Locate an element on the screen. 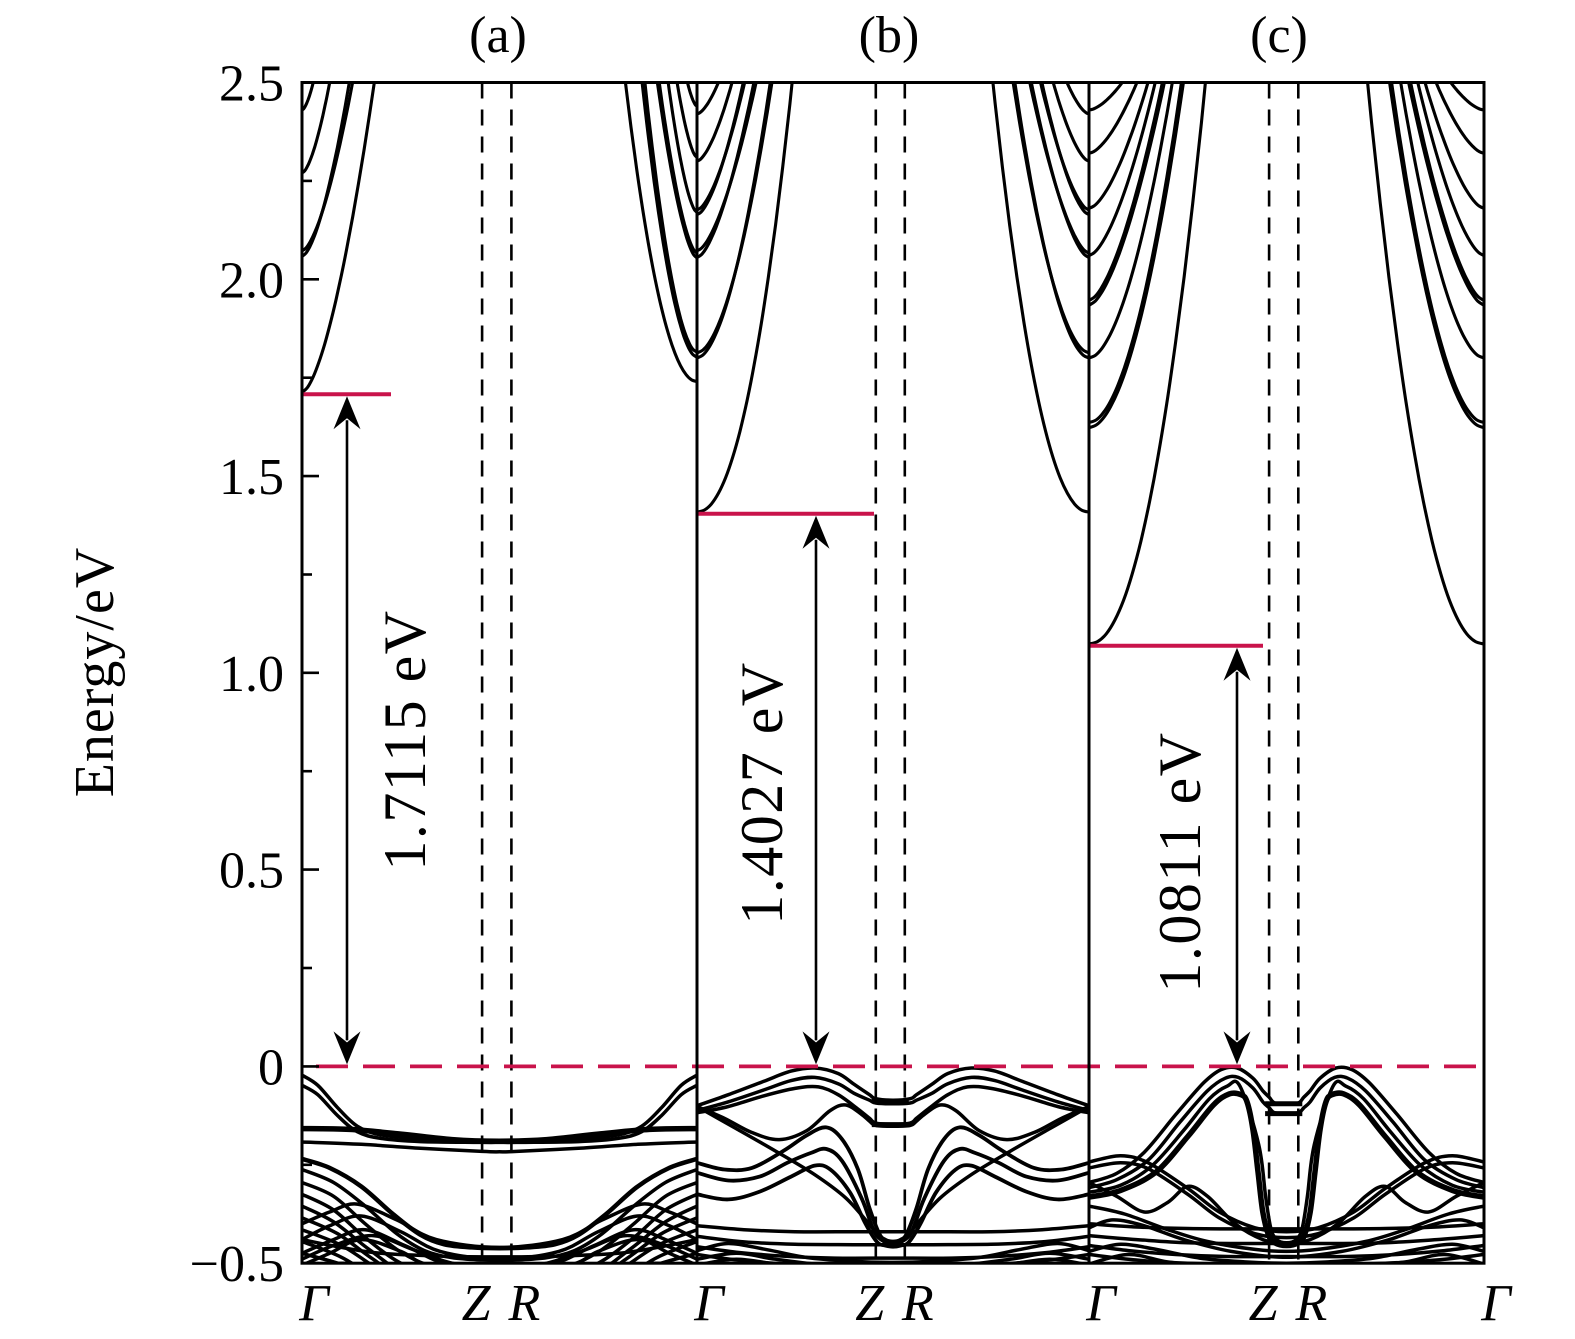  svg-text: 1.0 is located at coordinates (251, 674).